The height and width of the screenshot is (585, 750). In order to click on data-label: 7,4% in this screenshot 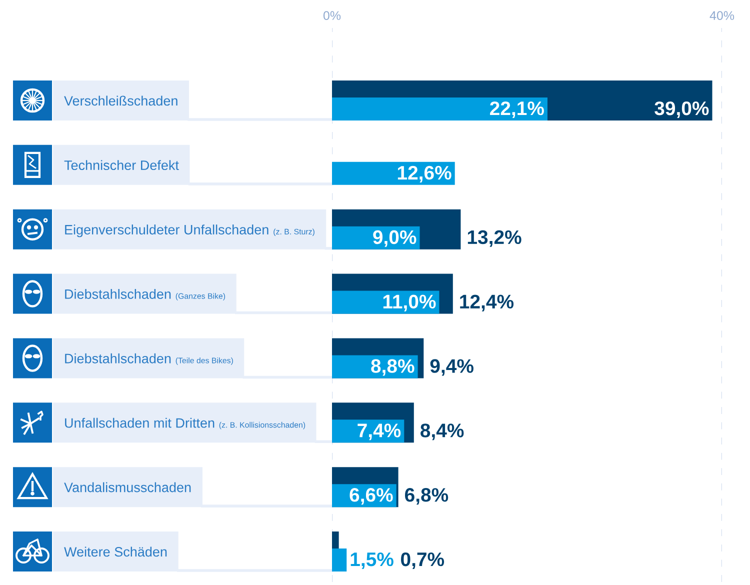, I will do `click(379, 432)`.